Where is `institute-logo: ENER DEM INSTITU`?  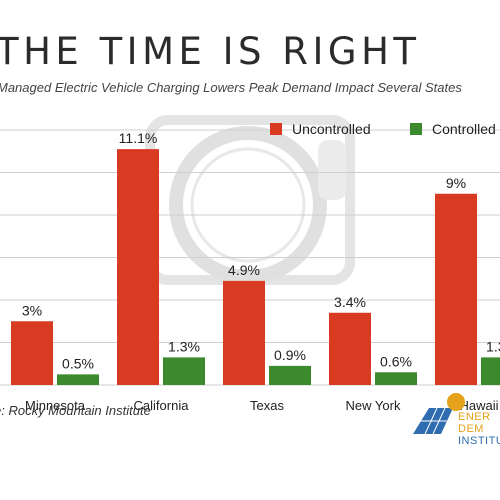 institute-logo: ENER DEM INSTITU is located at coordinates (456, 420).